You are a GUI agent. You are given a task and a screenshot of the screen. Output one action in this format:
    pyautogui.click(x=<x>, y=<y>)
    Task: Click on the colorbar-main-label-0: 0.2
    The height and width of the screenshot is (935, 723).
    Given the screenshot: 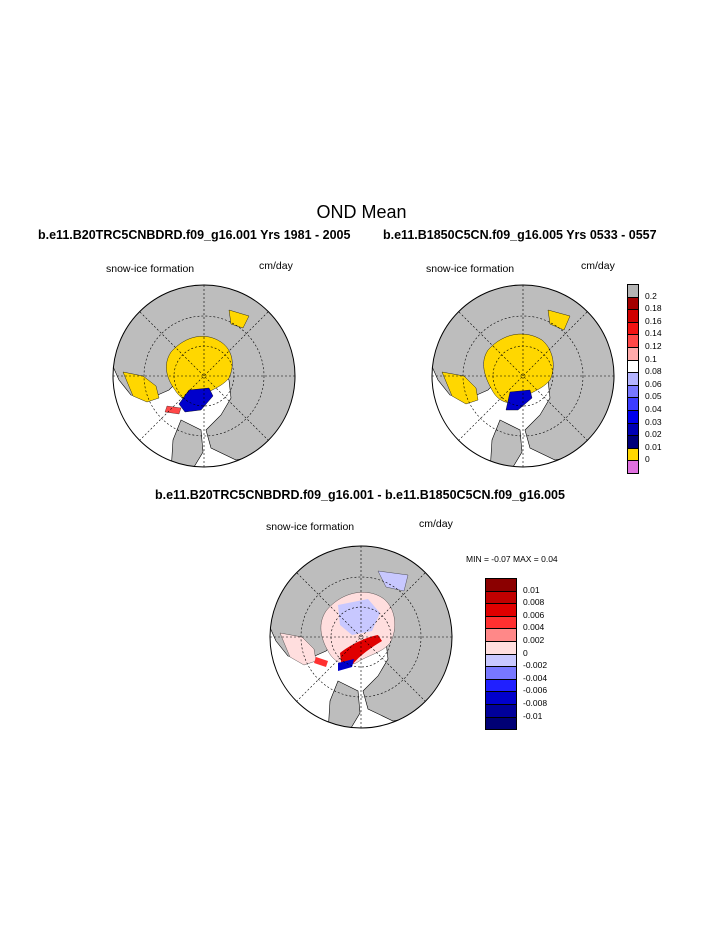 What is the action you would take?
    pyautogui.click(x=651, y=295)
    